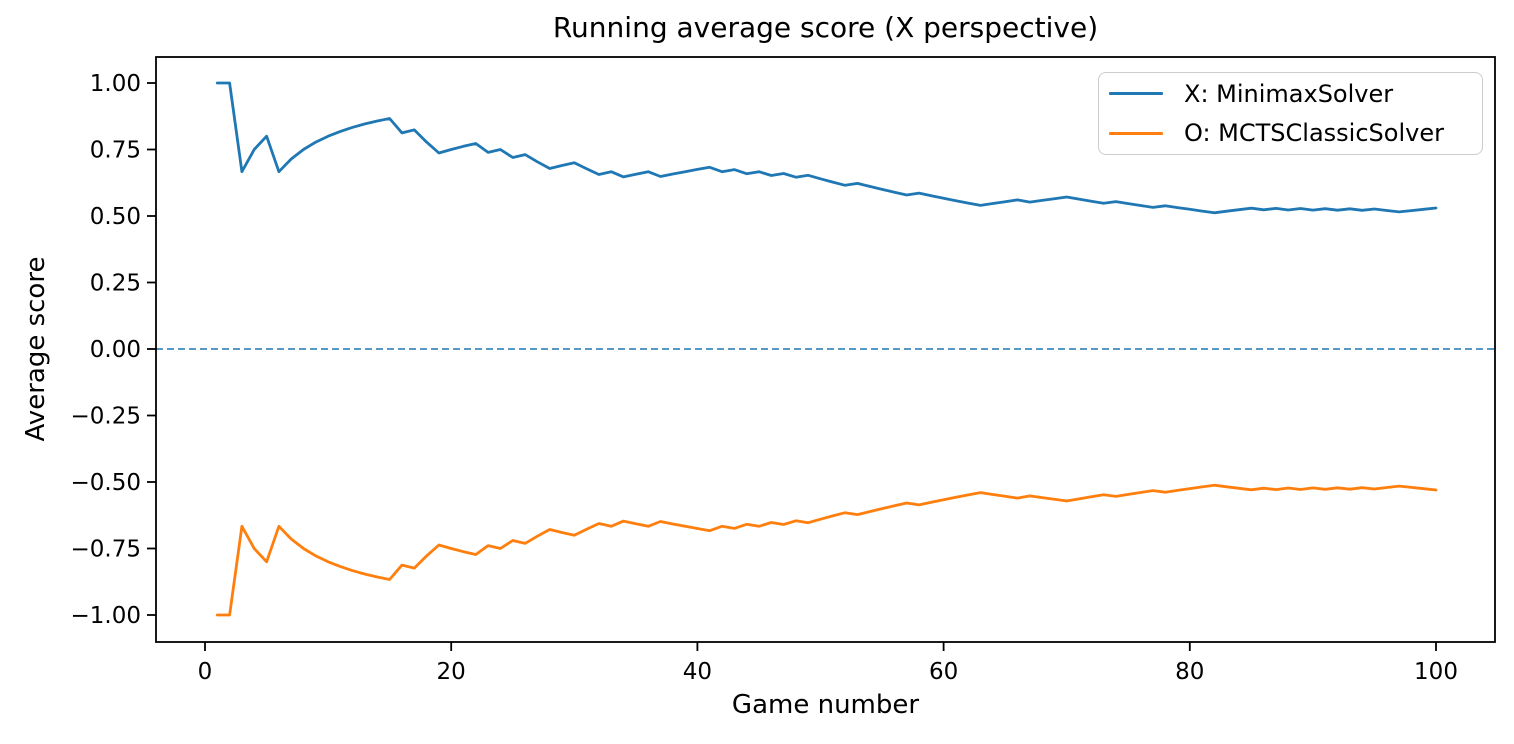  I want to click on x-tick-label: 60, so click(943, 672).